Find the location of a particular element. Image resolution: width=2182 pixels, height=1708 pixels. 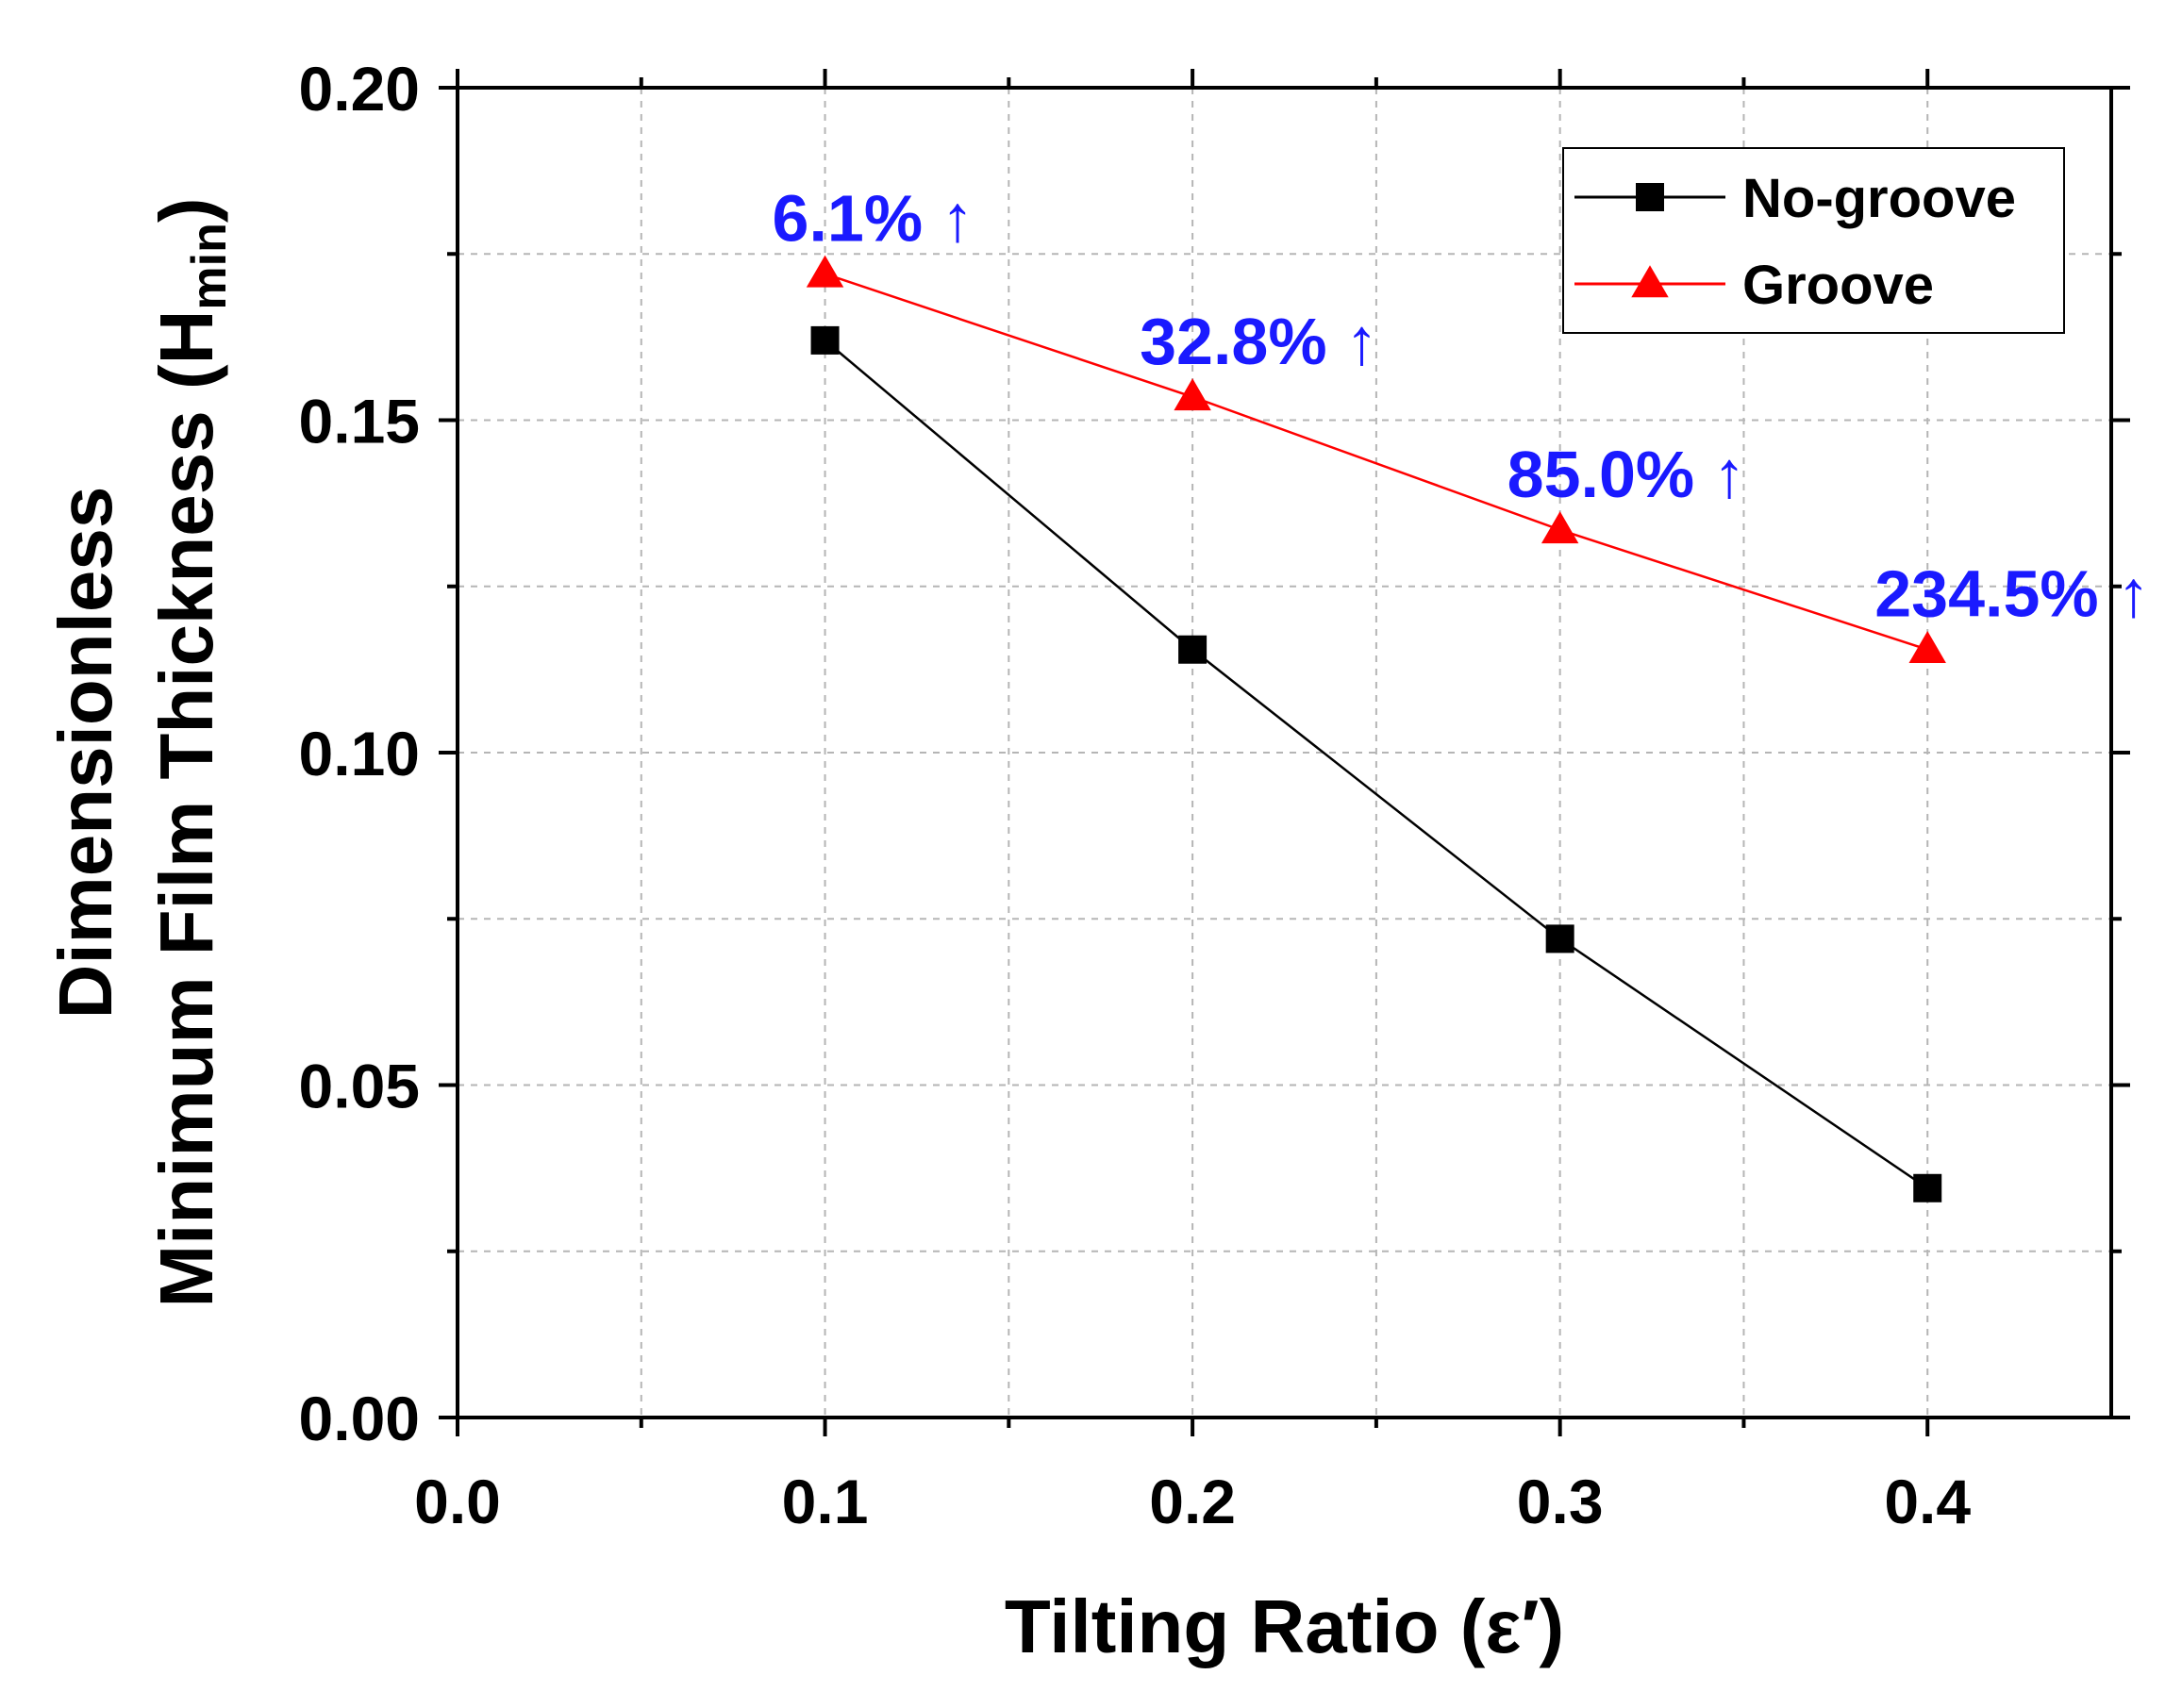

annotation-label: 85.0% ↑ is located at coordinates (1626, 474).